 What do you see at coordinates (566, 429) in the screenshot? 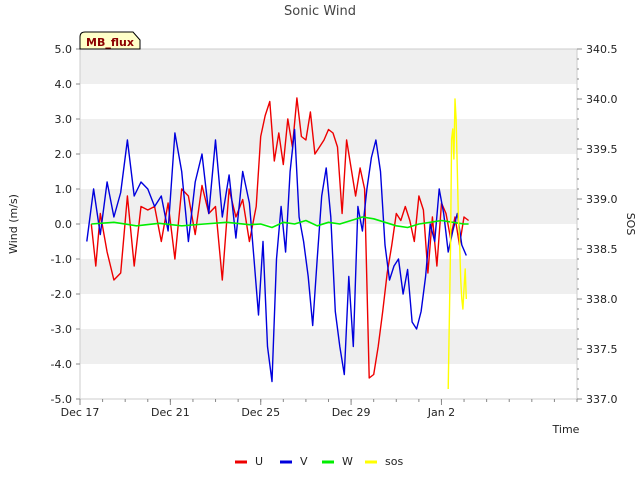
I see `x-axis-label: Time` at bounding box center [566, 429].